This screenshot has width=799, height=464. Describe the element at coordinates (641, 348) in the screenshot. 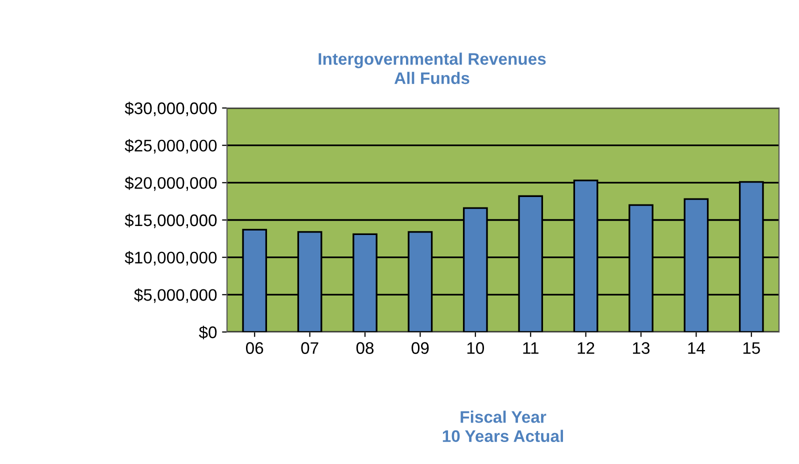

I see `x-tick-label: 13` at that location.